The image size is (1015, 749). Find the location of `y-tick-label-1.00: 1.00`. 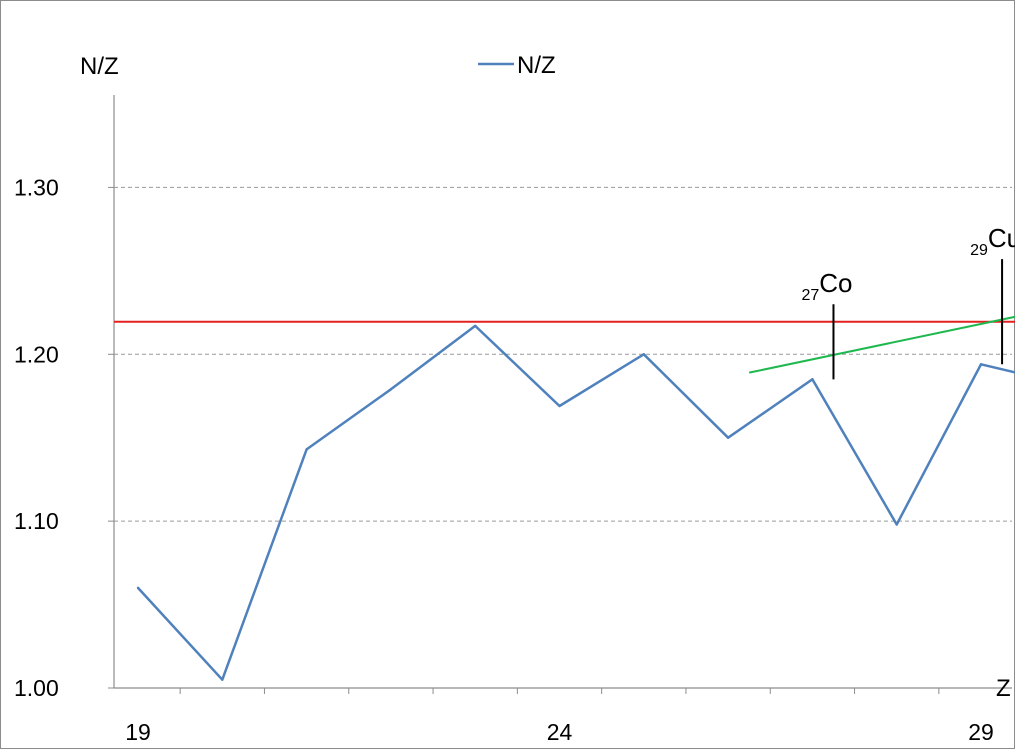

y-tick-label-1.00: 1.00 is located at coordinates (36, 688).